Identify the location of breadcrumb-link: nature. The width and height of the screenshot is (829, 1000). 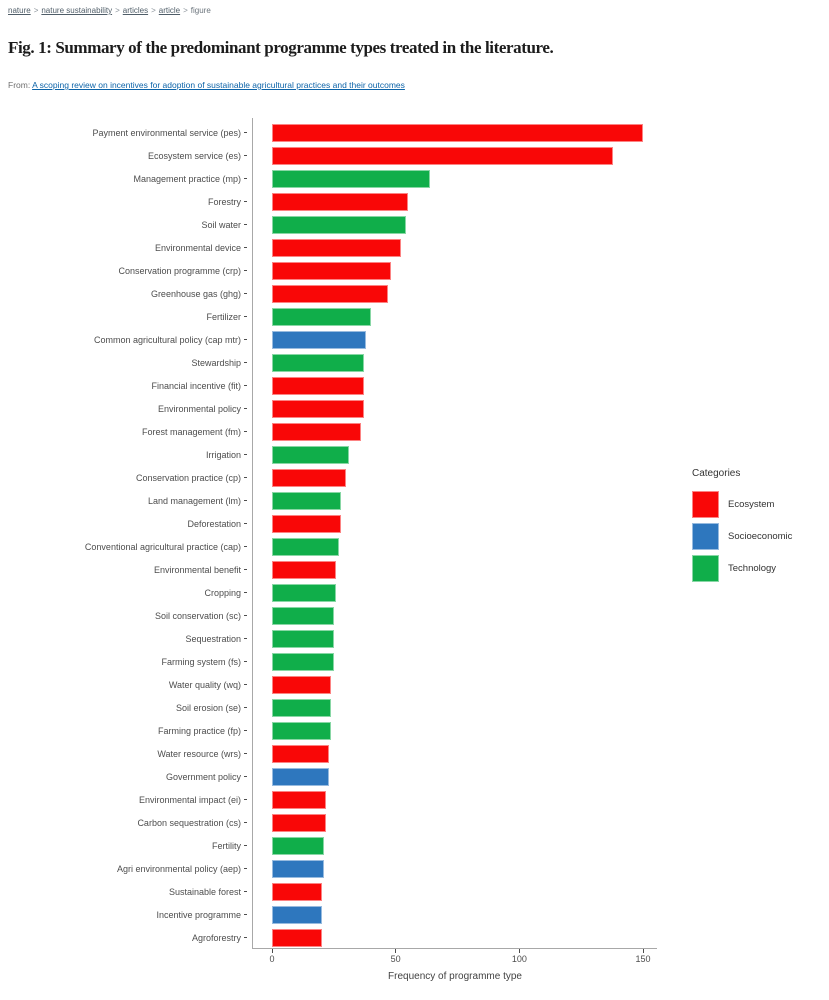
(19, 10).